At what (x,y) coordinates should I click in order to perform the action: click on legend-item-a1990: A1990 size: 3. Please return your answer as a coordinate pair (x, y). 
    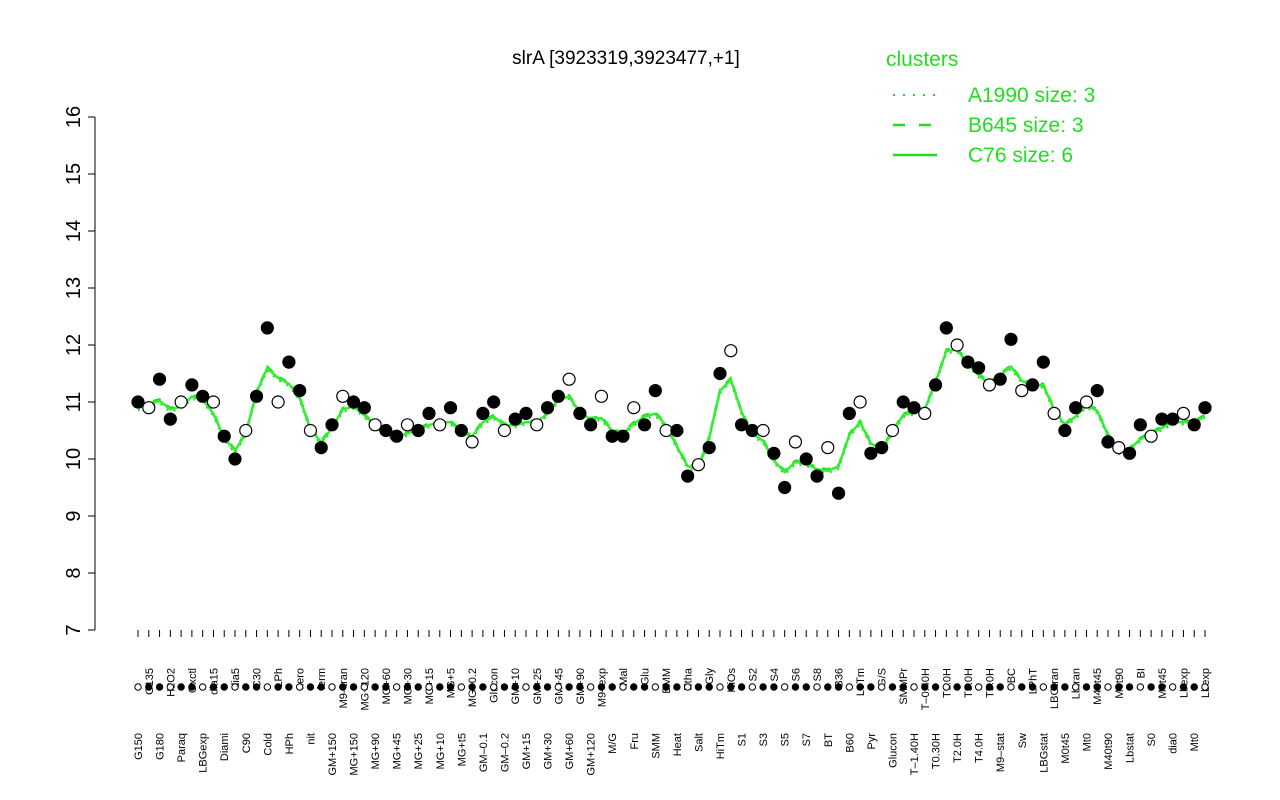
    Looking at the image, I should click on (1031, 95).